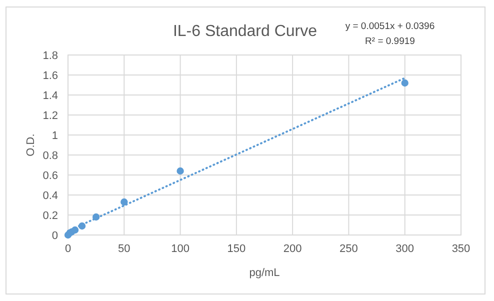  Describe the element at coordinates (405, 249) in the screenshot. I see `x-tick-label: 300` at that location.